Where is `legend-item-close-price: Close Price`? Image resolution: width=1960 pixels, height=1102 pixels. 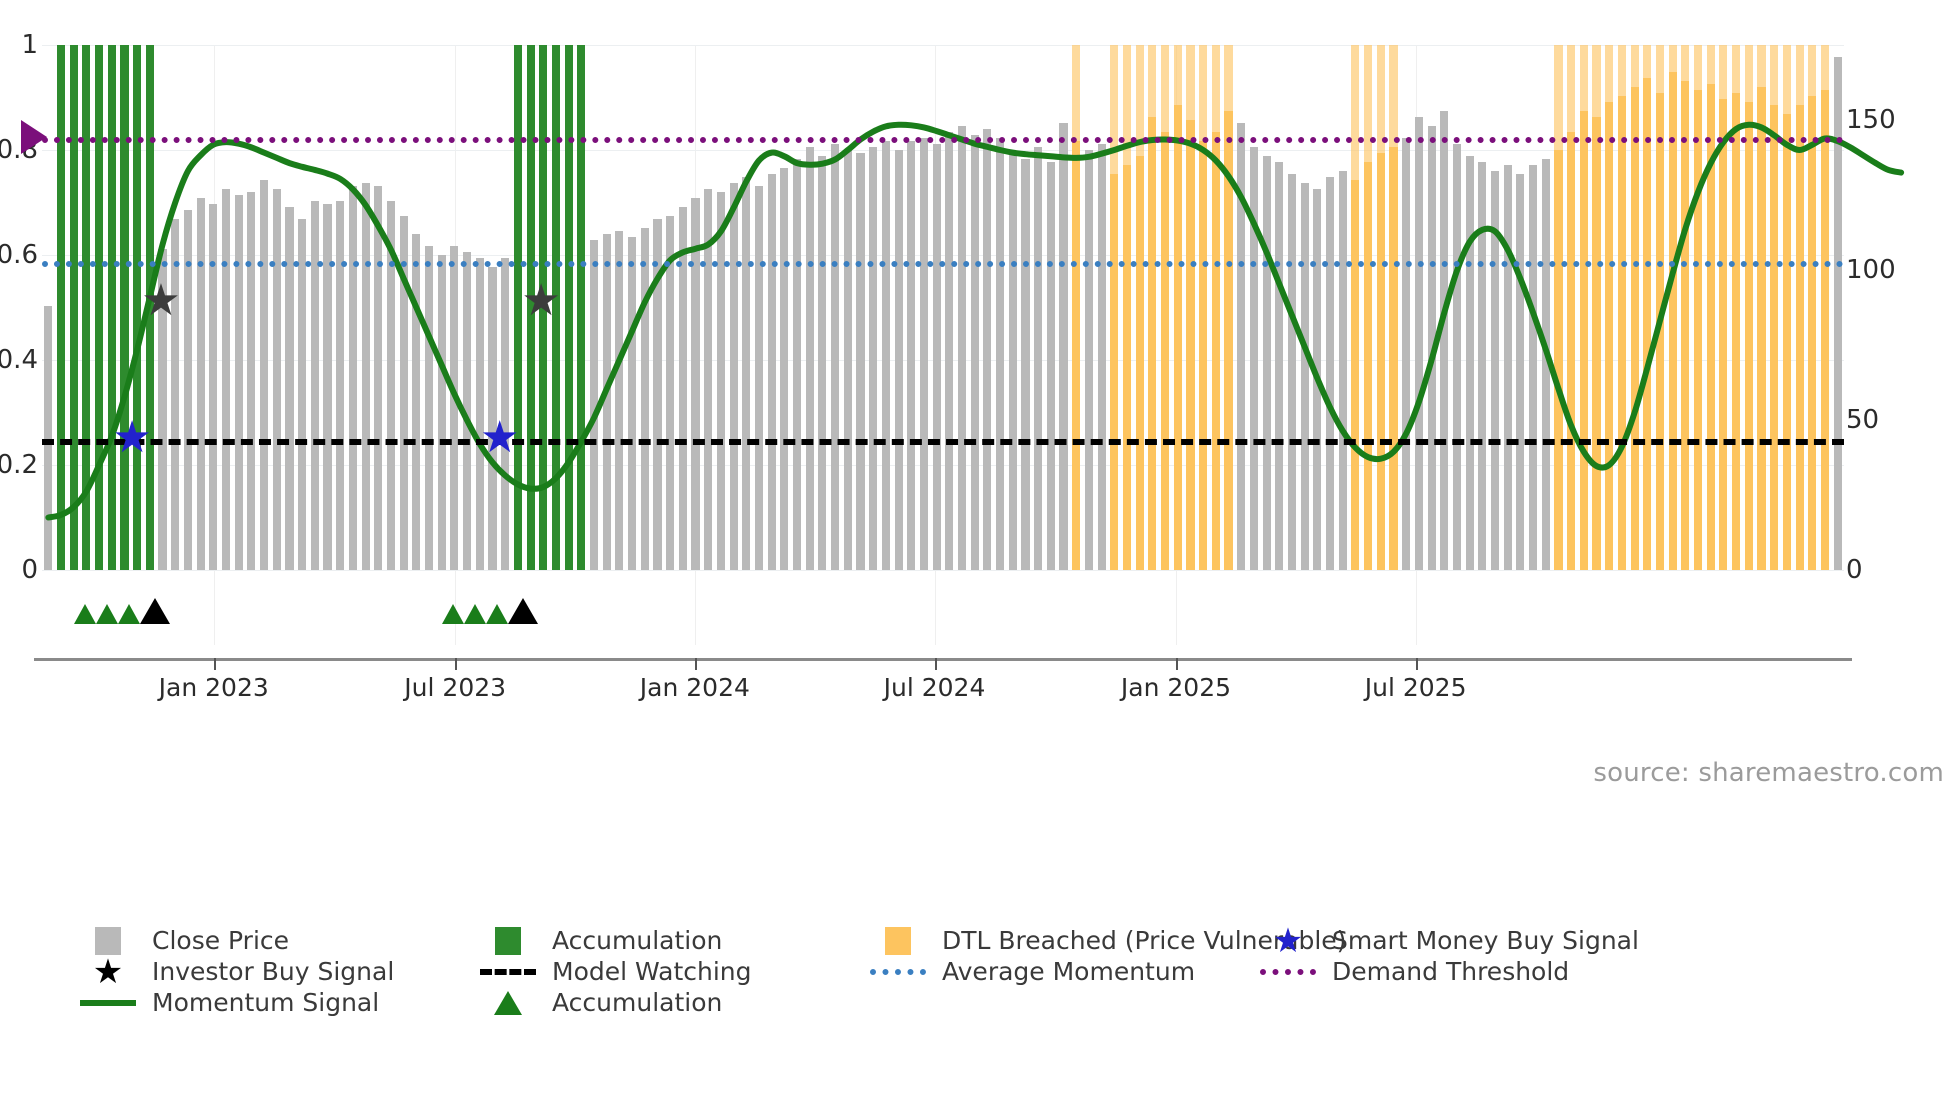
legend-item-close-price: Close Price is located at coordinates (184, 940).